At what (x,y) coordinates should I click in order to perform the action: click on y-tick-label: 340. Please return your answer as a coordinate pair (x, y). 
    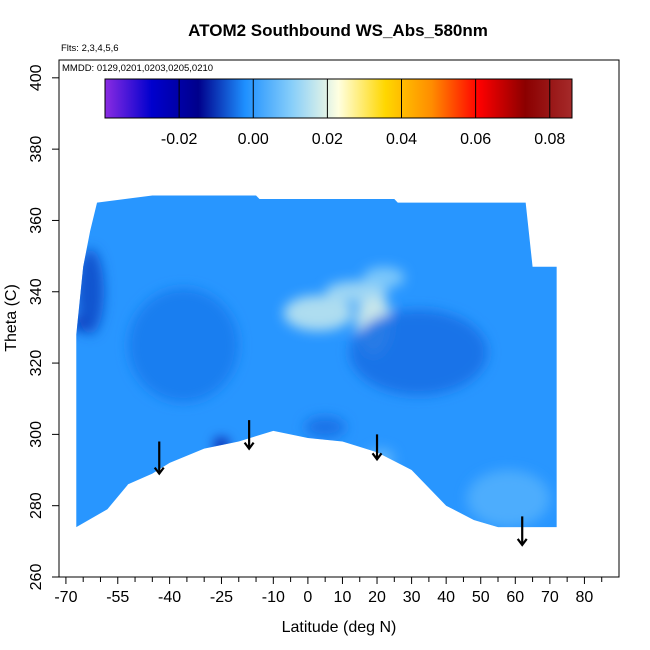
    Looking at the image, I should click on (36, 291).